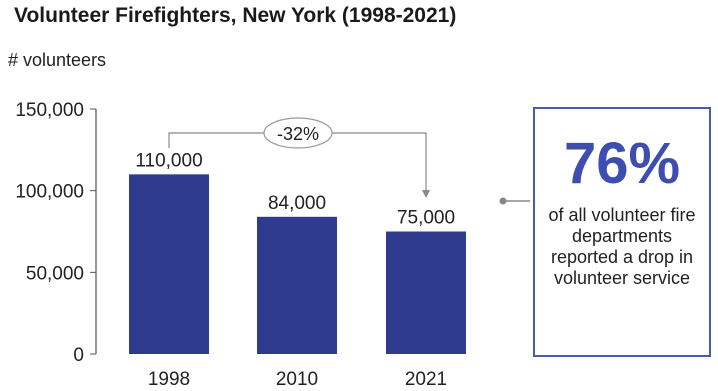 The image size is (718, 391). Describe the element at coordinates (49, 110) in the screenshot. I see `y-tick-label: 150,000` at that location.